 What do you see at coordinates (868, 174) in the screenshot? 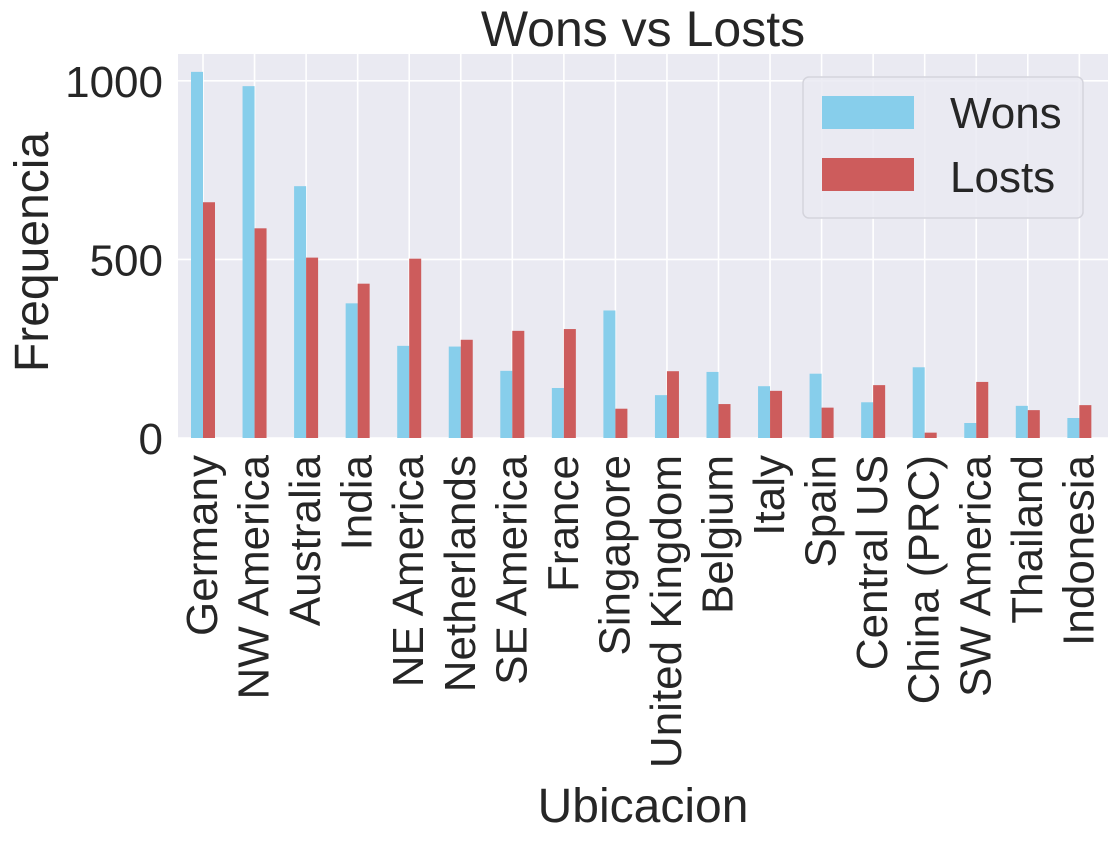
I see `legend-swatch-losts` at bounding box center [868, 174].